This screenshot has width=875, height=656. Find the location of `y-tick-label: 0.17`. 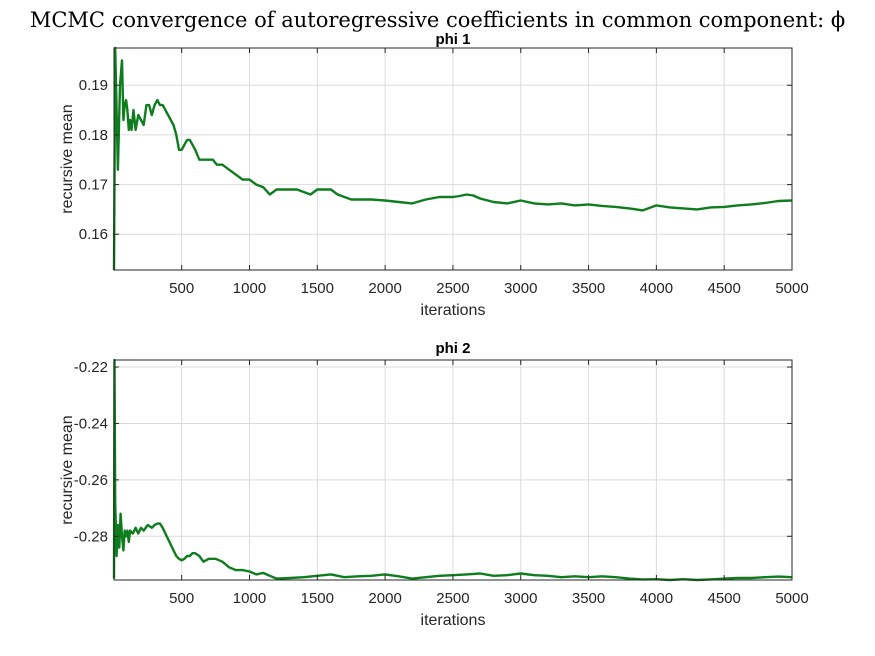

y-tick-label: 0.17 is located at coordinates (93, 185).